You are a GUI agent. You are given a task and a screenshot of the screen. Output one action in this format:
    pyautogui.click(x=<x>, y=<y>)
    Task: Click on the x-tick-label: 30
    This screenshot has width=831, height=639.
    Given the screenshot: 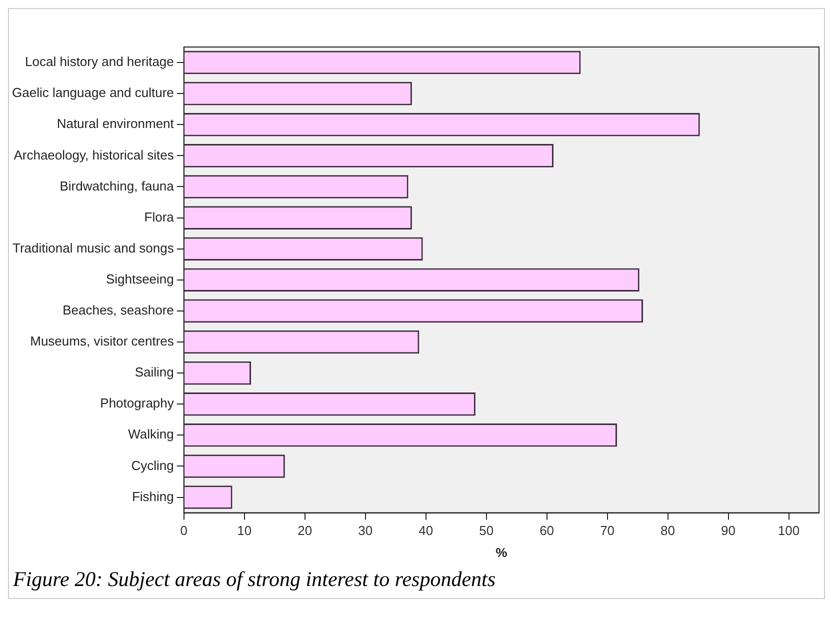 What is the action you would take?
    pyautogui.click(x=365, y=530)
    